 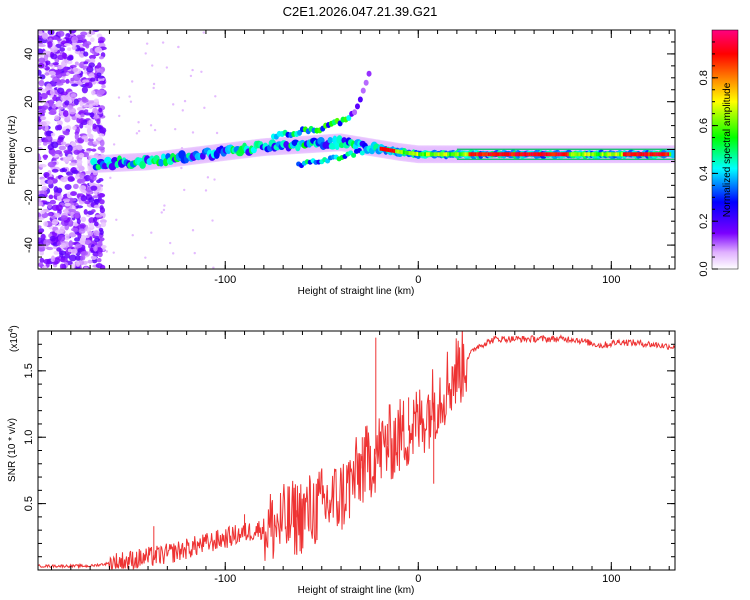 I want to click on x-tick-label: 0, so click(x=418, y=280).